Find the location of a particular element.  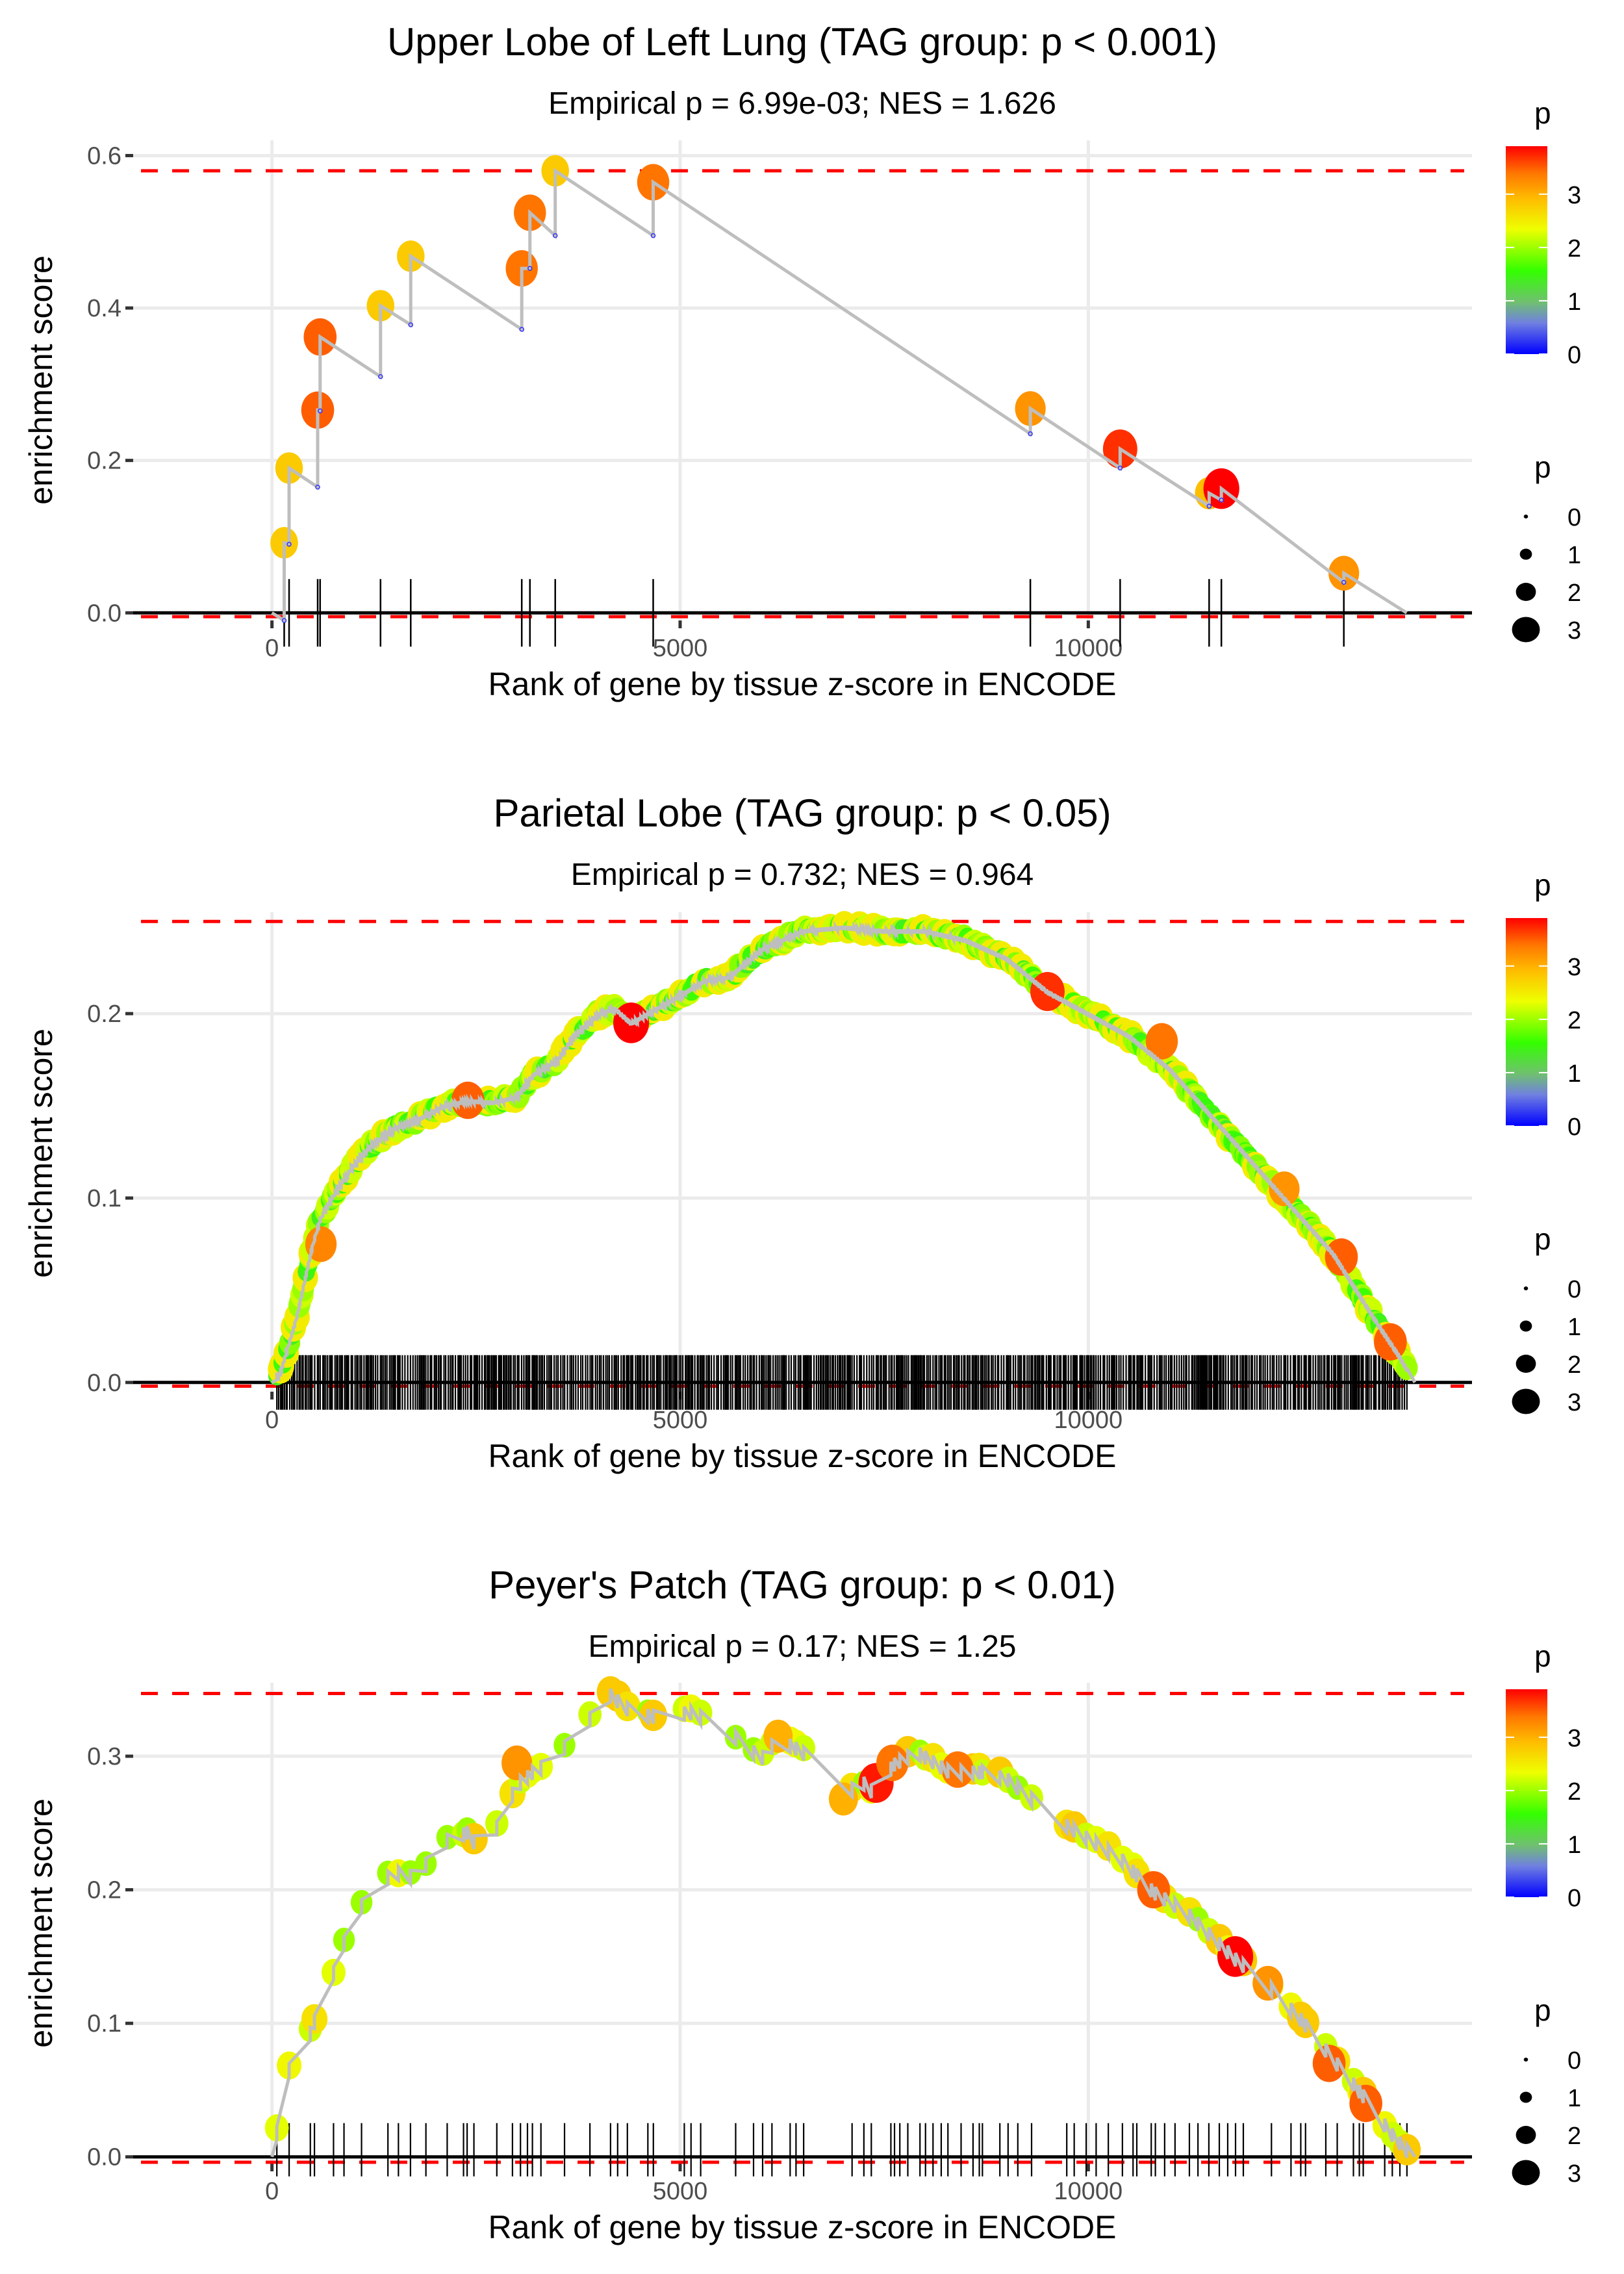

y-tick-label: 0.4 is located at coordinates (104, 308).